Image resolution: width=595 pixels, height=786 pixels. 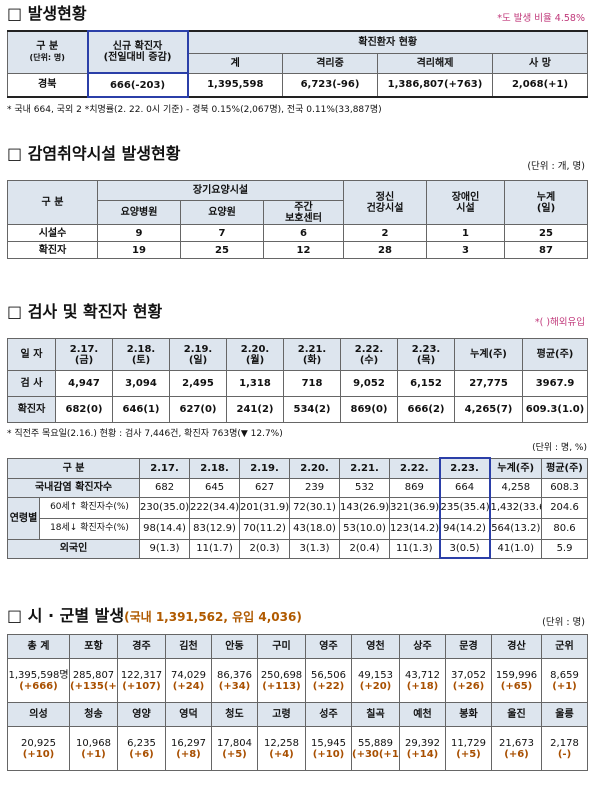 What do you see at coordinates (555, 354) in the screenshot?
I see `header-cell: 평균(주)` at bounding box center [555, 354].